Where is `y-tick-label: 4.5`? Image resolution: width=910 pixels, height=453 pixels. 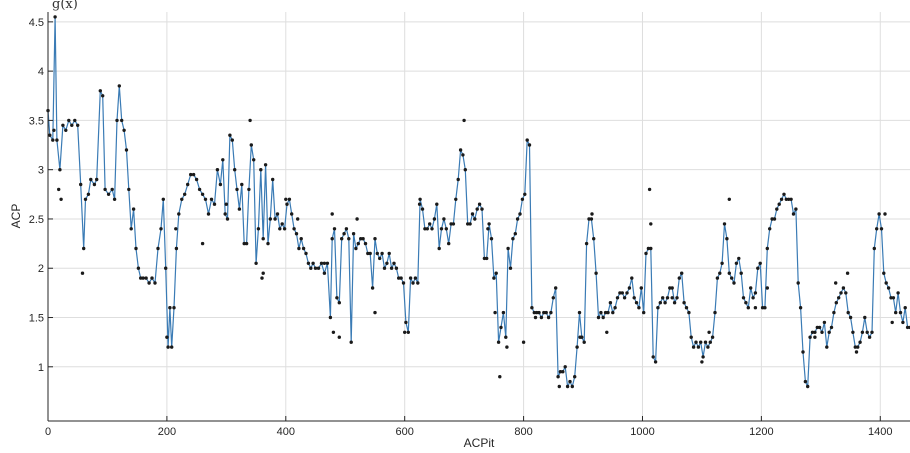 y-tick-label: 4.5 is located at coordinates (36, 23).